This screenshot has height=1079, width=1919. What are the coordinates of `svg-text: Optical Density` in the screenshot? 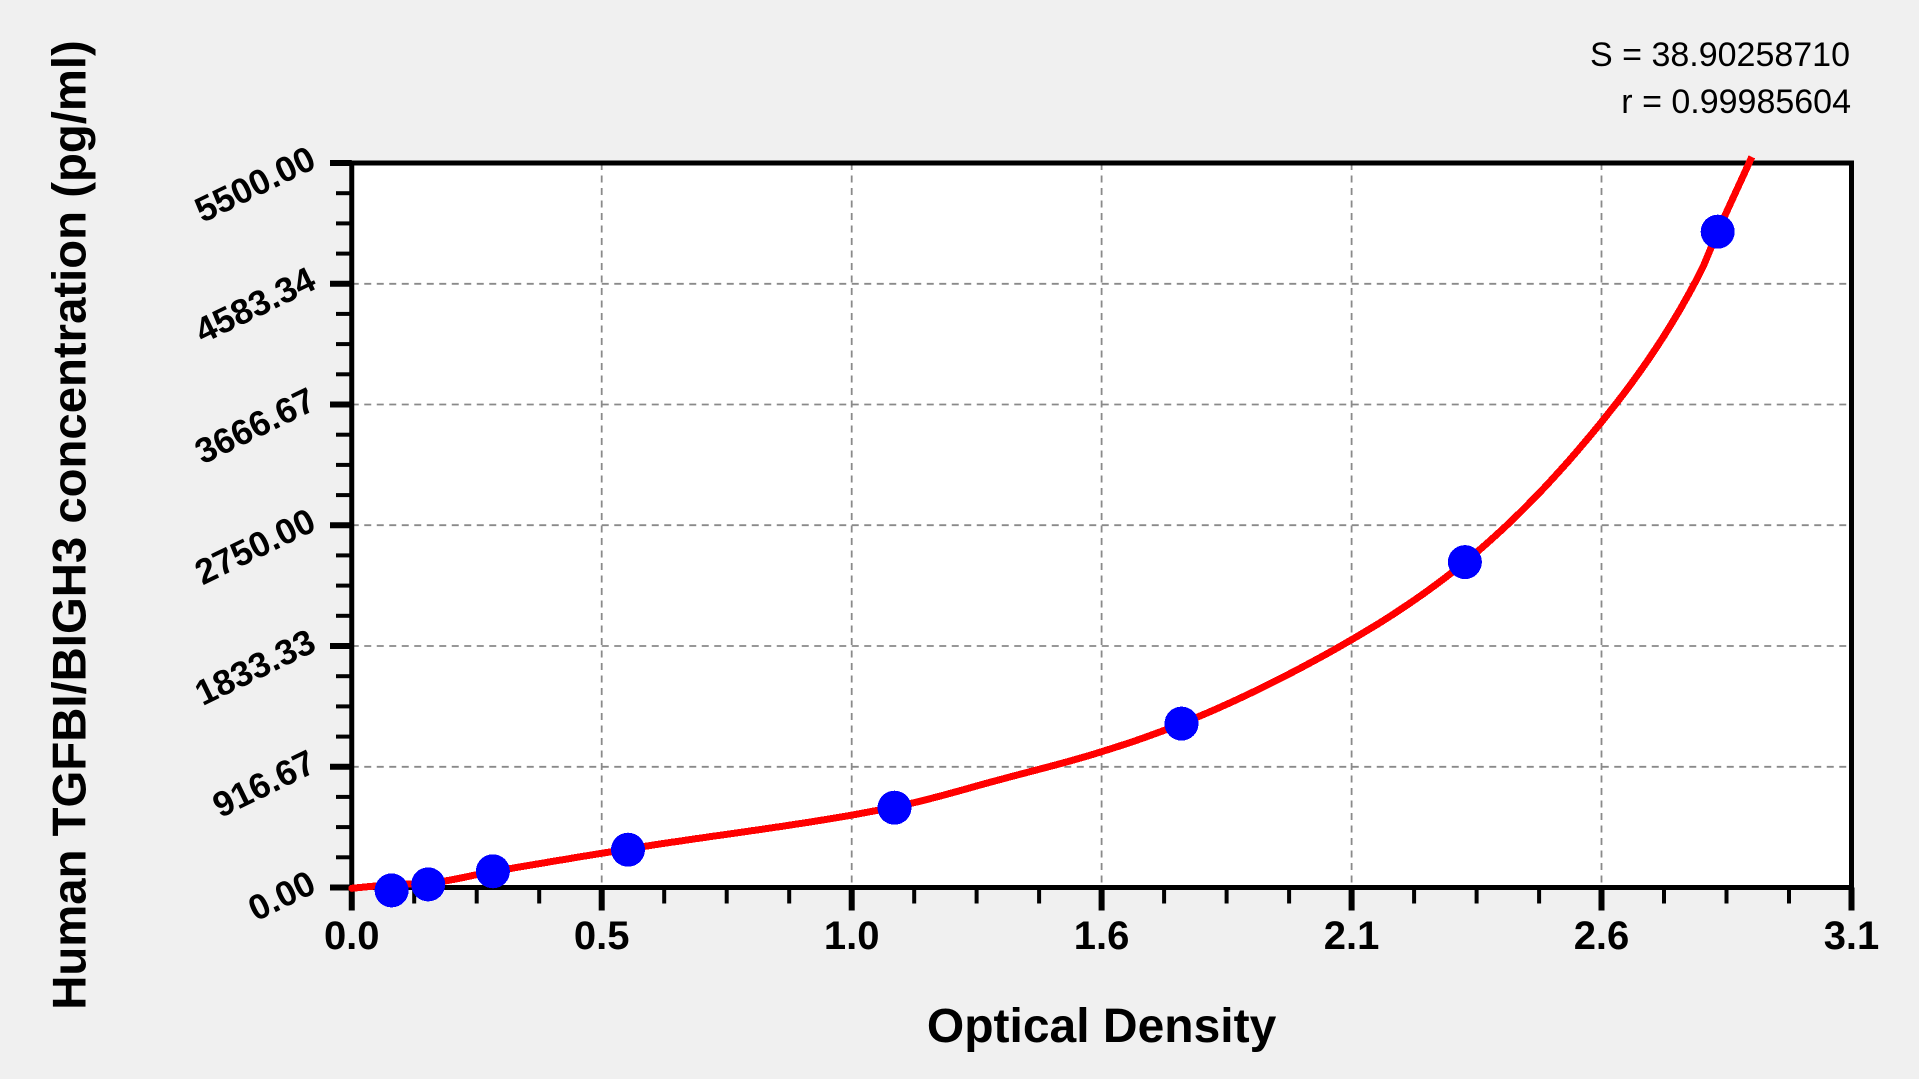 It's located at (1102, 1026).